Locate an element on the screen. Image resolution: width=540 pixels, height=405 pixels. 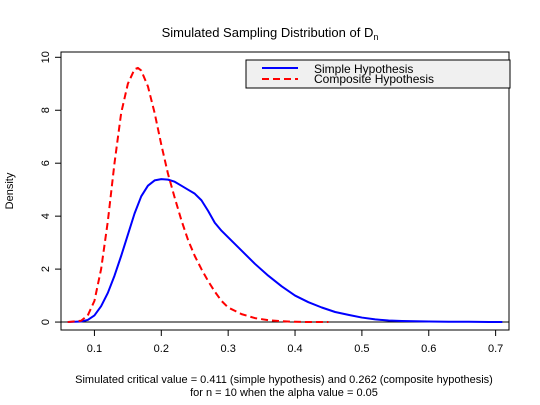
y-axis: 0 2 4 6 8 10 is located at coordinates (50, 188).